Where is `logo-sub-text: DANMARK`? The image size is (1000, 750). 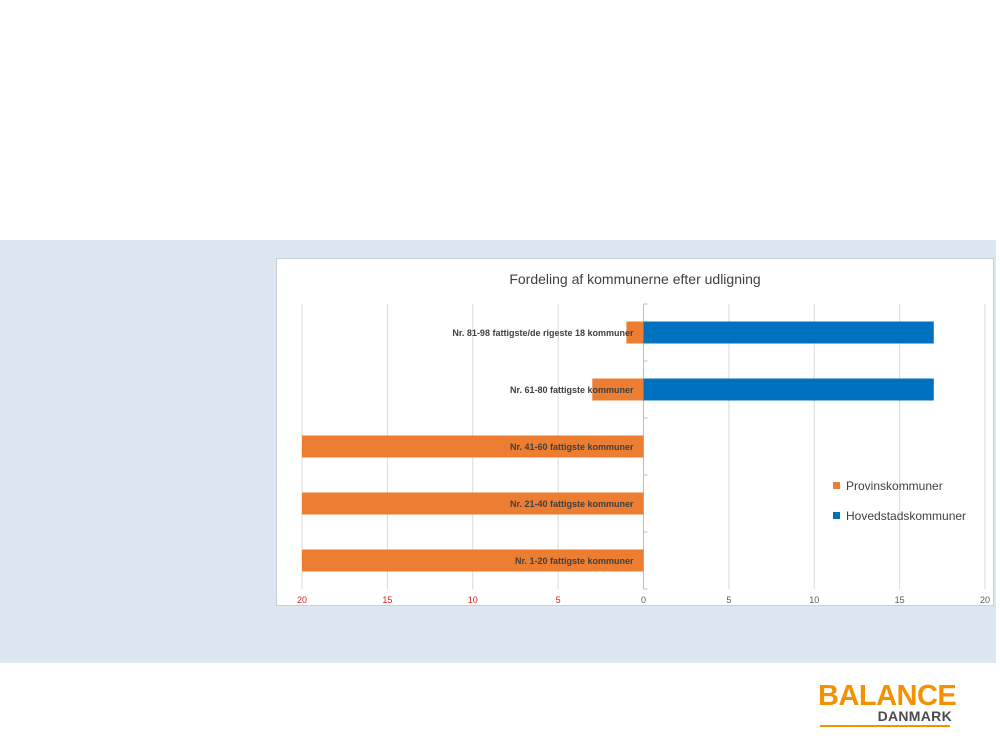
logo-sub-text: DANMARK is located at coordinates (914, 716).